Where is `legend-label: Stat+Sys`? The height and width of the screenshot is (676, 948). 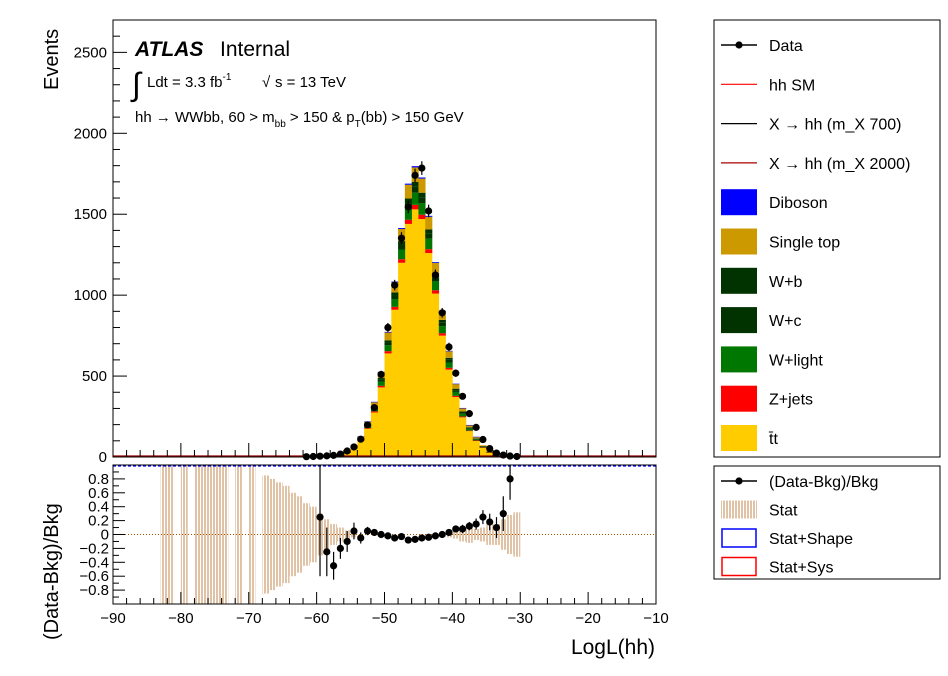
legend-label: Stat+Sys is located at coordinates (801, 568).